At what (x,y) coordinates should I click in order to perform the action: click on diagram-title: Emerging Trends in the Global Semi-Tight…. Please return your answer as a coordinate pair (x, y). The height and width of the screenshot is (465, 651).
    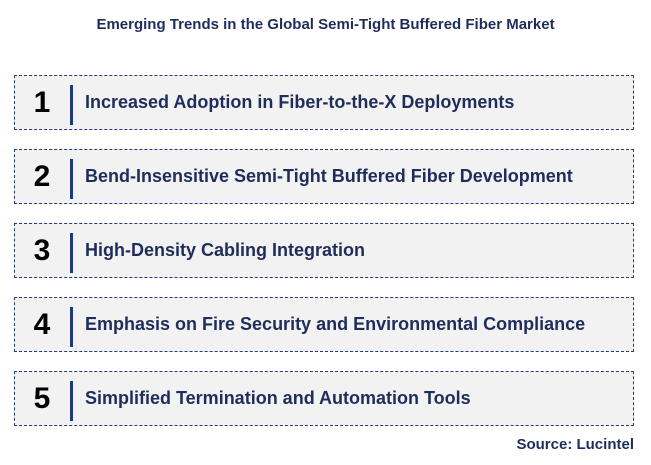
    Looking at the image, I should click on (325, 24).